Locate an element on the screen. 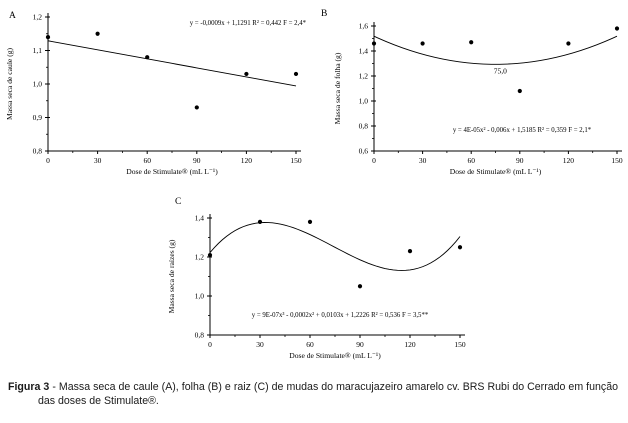 This screenshot has height=423, width=628. curve-annotation: 75,0 is located at coordinates (500, 71).